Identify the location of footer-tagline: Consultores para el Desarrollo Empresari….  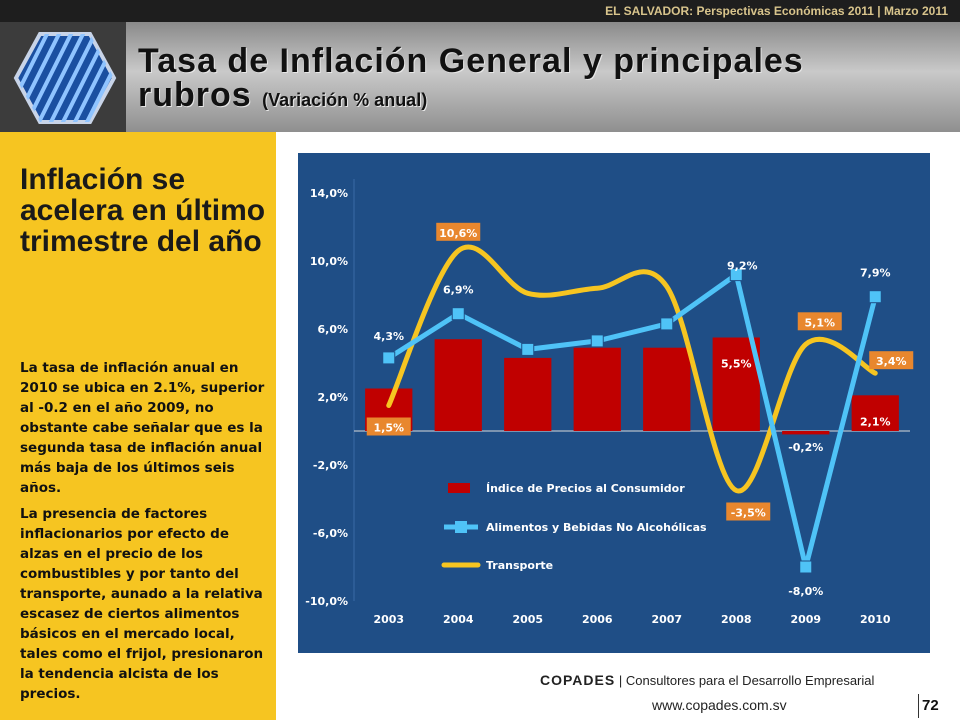
(750, 680).